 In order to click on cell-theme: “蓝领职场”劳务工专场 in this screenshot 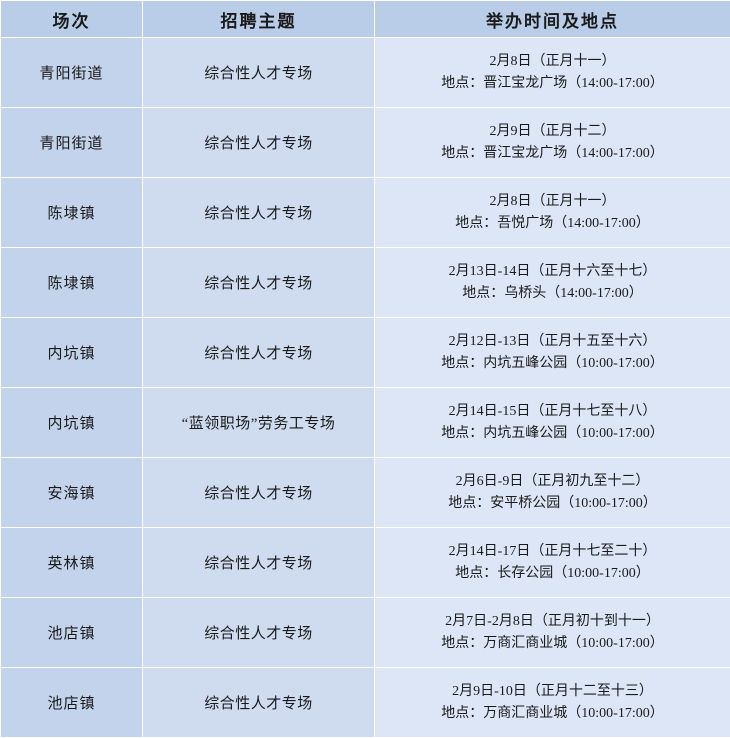, I will do `click(259, 423)`.